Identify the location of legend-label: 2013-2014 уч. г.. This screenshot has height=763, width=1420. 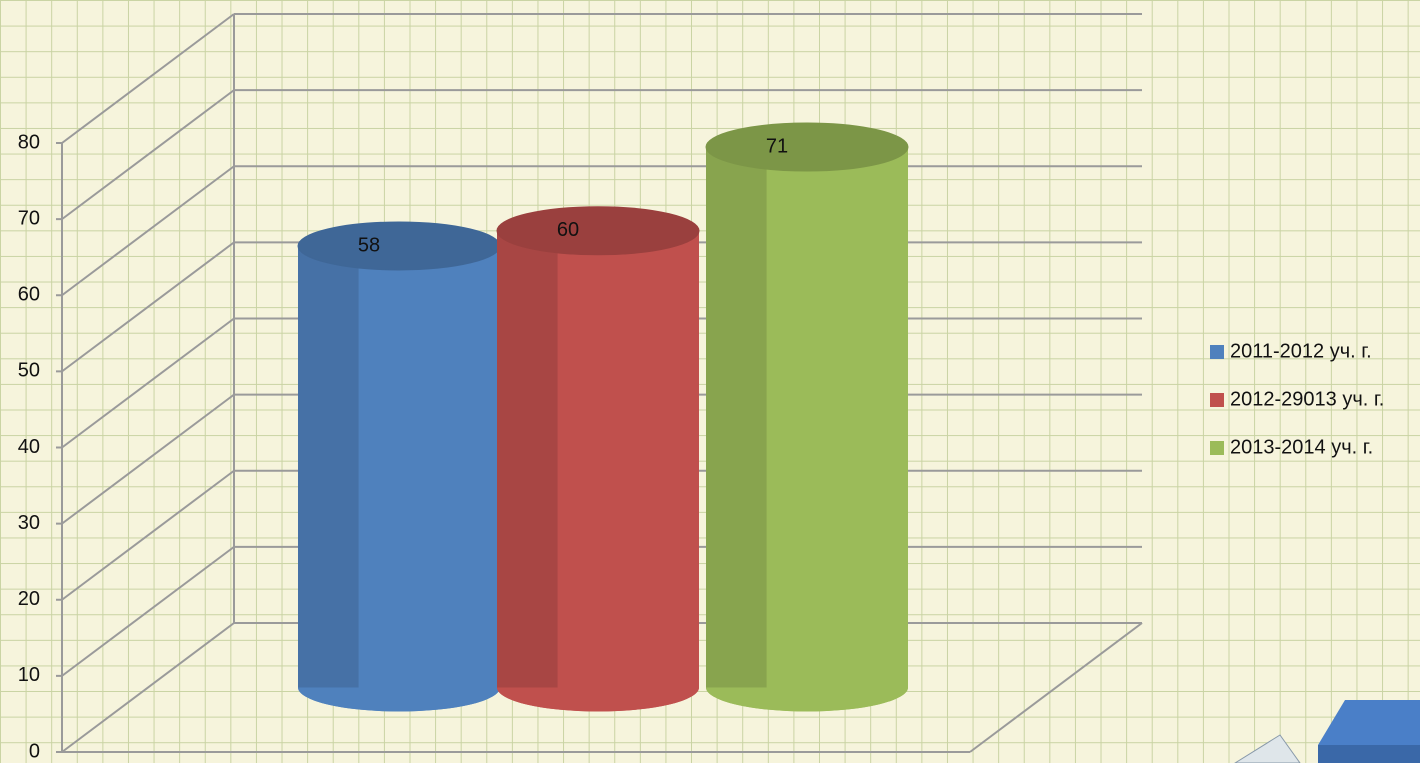
(1301, 447).